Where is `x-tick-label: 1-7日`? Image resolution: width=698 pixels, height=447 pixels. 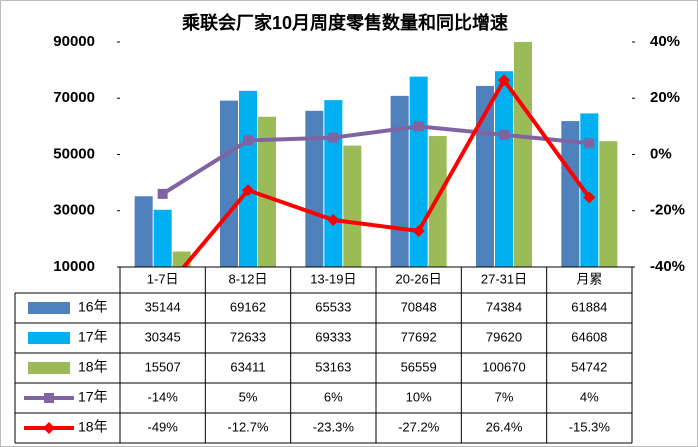
x-tick-label: 1-7日 is located at coordinates (163, 278).